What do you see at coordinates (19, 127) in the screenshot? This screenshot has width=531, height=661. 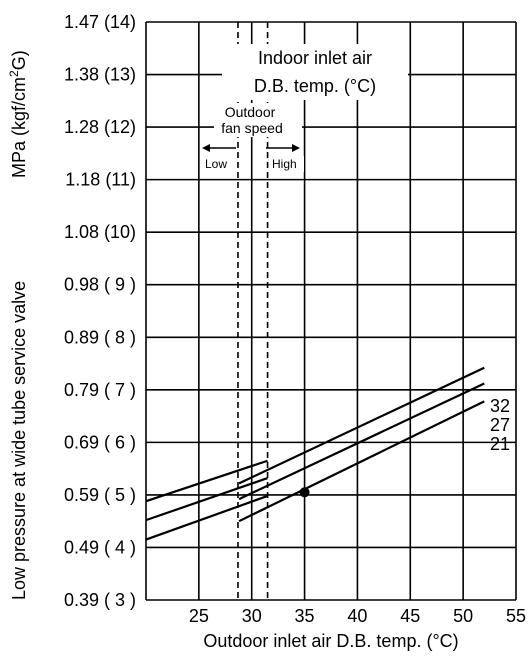 I see `y-axis-unit-prefix: MPa (kgf/cm` at bounding box center [19, 127].